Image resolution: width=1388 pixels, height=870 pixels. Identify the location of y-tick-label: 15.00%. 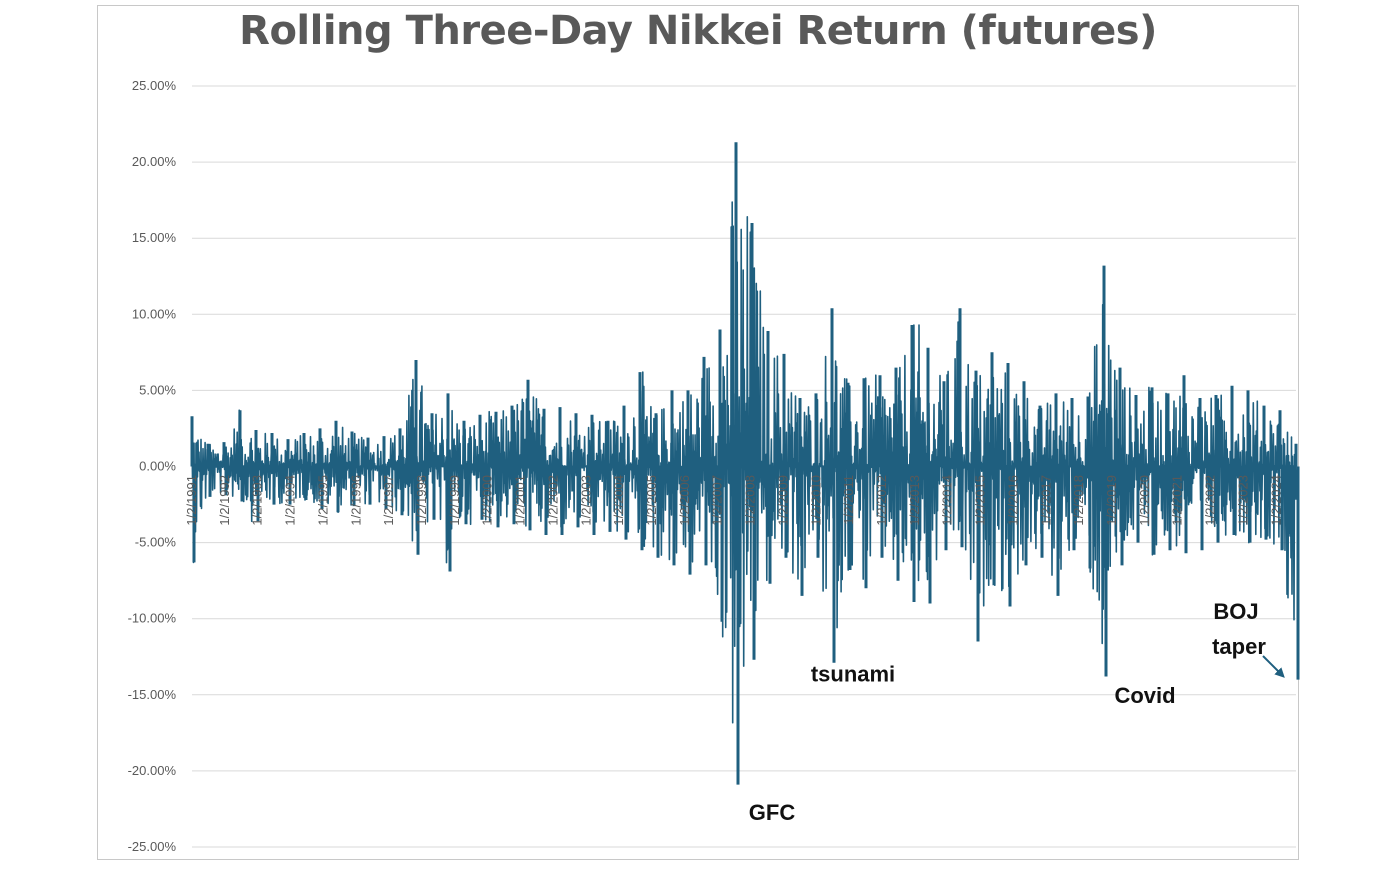
(154, 237).